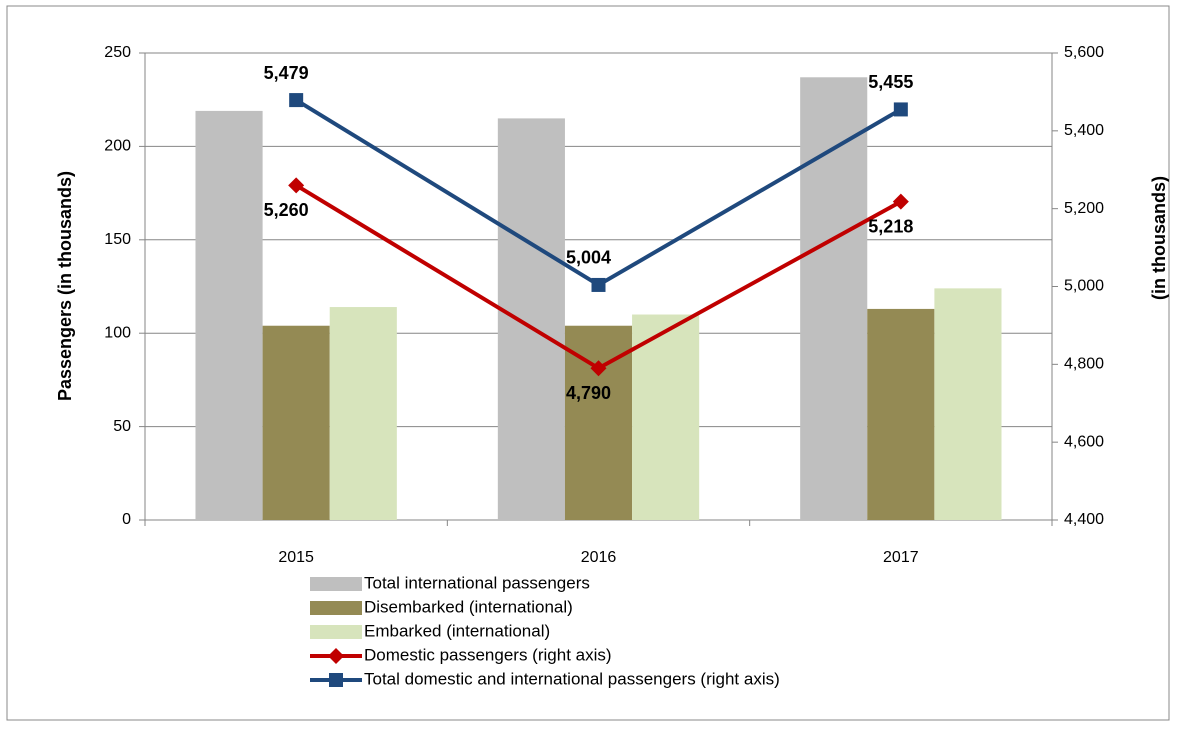 This screenshot has height=733, width=1177. Describe the element at coordinates (65, 286) in the screenshot. I see `y-axis-label: Passengers (in thousands)` at that location.